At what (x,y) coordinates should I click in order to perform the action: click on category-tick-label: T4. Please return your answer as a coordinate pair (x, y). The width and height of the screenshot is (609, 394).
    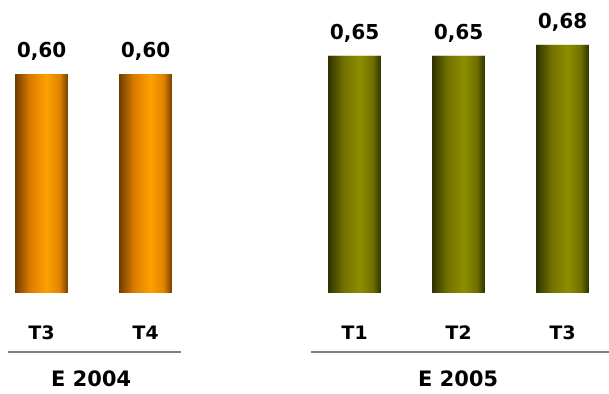
    Looking at the image, I should click on (145, 333).